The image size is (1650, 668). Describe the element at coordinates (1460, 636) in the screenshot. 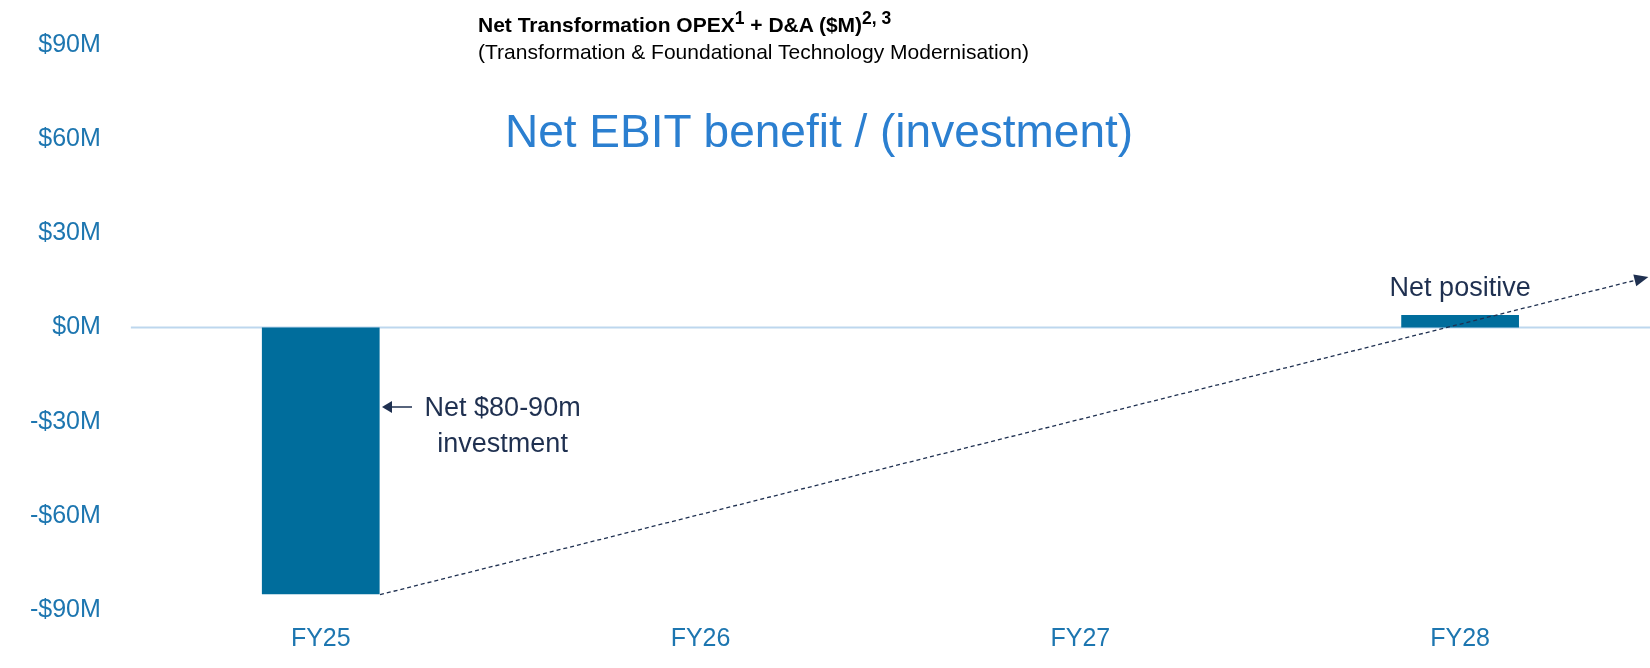

I see `x-tick-label: FY28` at that location.